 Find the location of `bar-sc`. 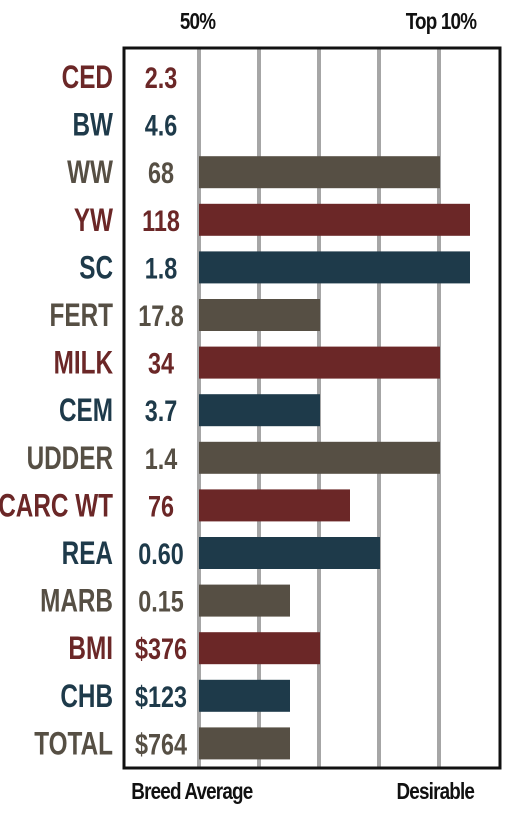

bar-sc is located at coordinates (334, 267).